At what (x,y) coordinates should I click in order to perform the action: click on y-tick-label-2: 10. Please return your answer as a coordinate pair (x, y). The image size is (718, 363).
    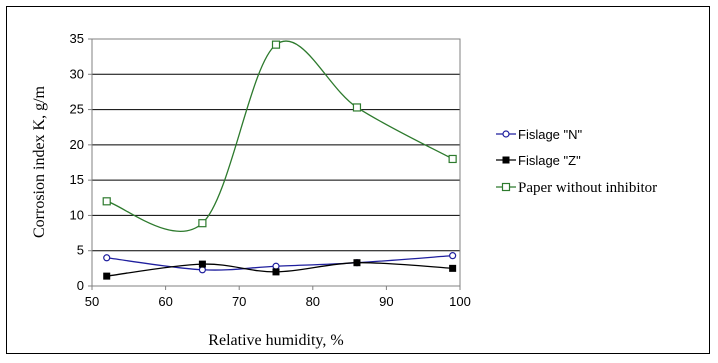
    Looking at the image, I should click on (77, 214).